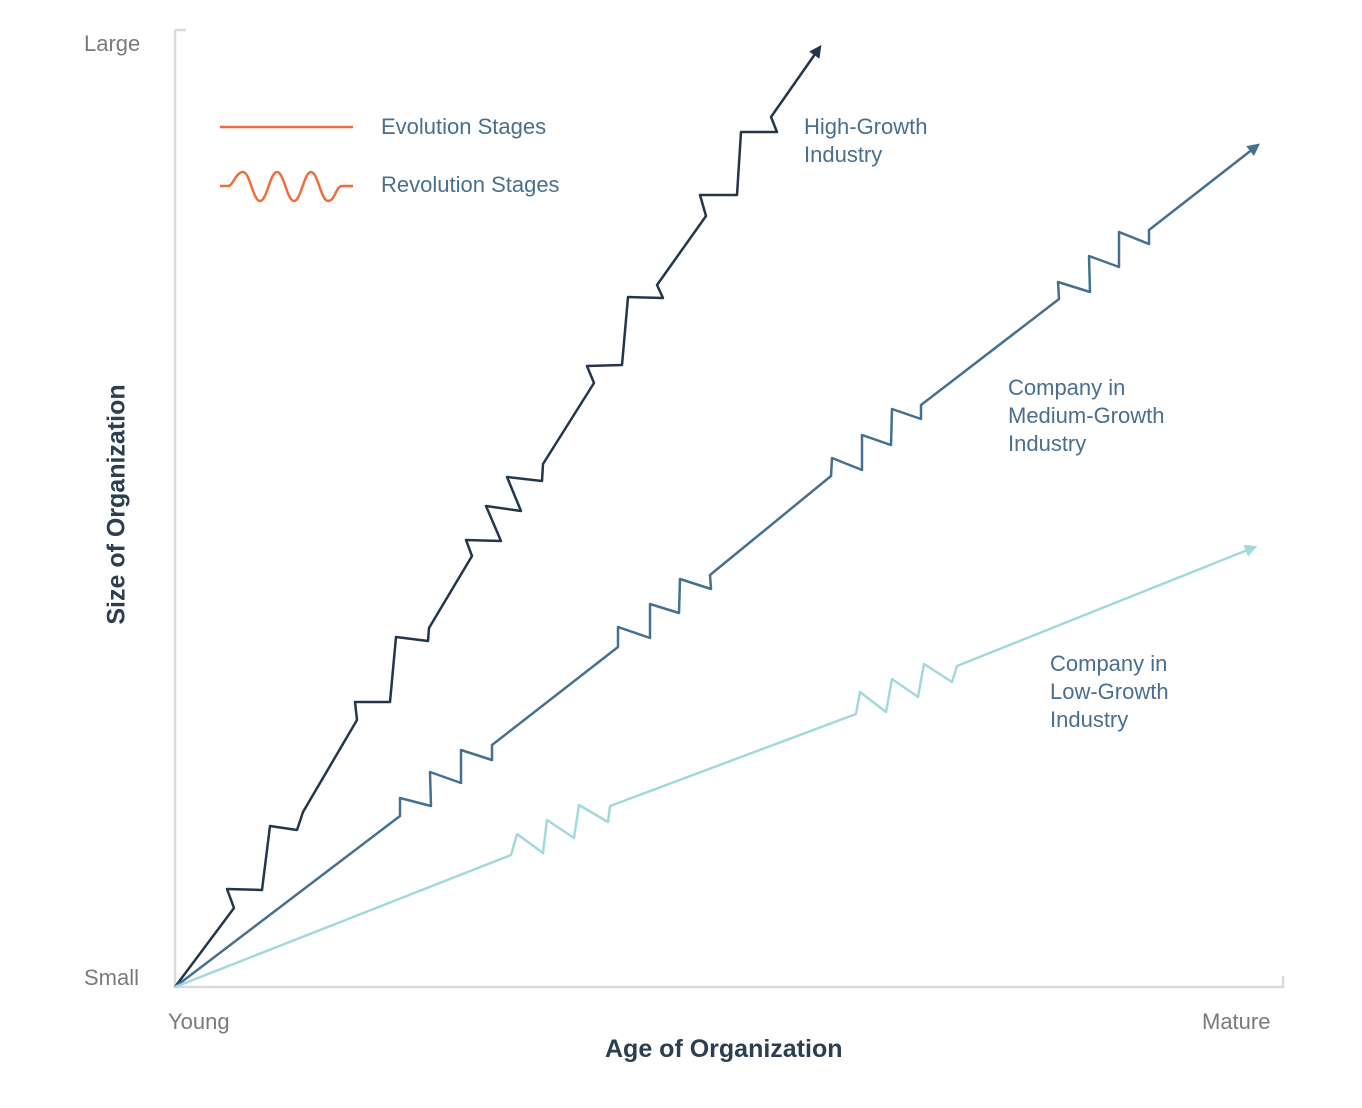 This screenshot has width=1362, height=1108. Describe the element at coordinates (112, 43) in the screenshot. I see `y-axis-max-label: Large` at that location.